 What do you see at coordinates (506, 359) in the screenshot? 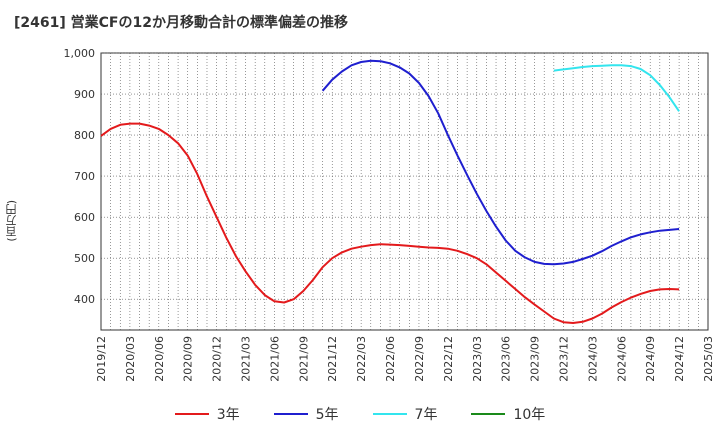
I see `x-tick-label: 2023/06` at bounding box center [506, 359].